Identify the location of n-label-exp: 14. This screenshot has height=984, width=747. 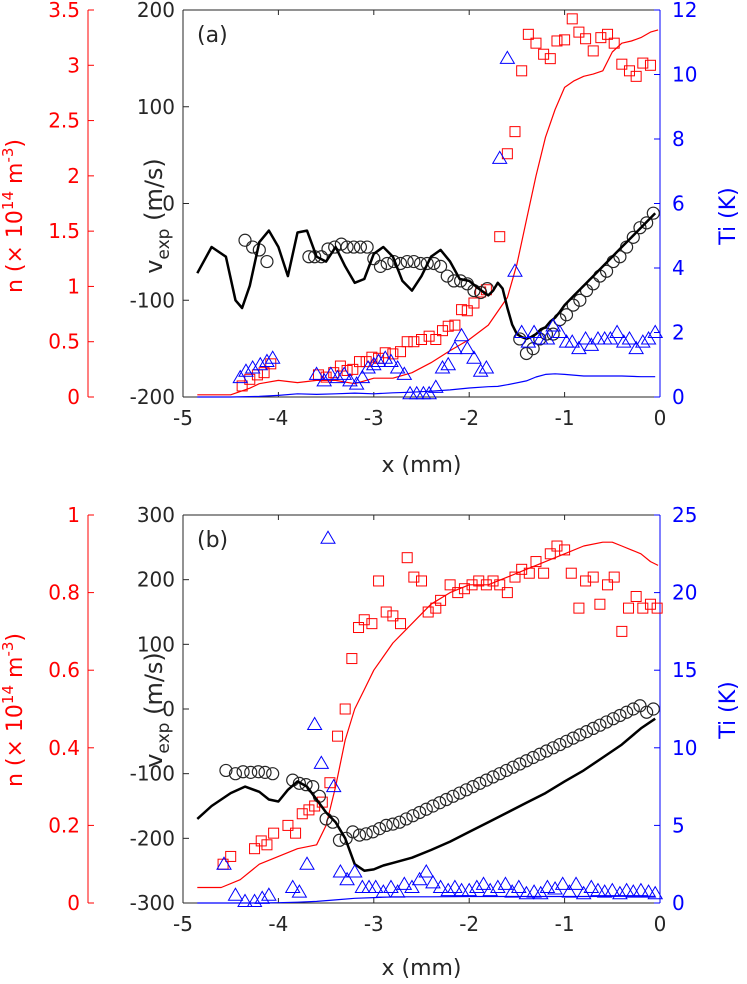
(8, 694).